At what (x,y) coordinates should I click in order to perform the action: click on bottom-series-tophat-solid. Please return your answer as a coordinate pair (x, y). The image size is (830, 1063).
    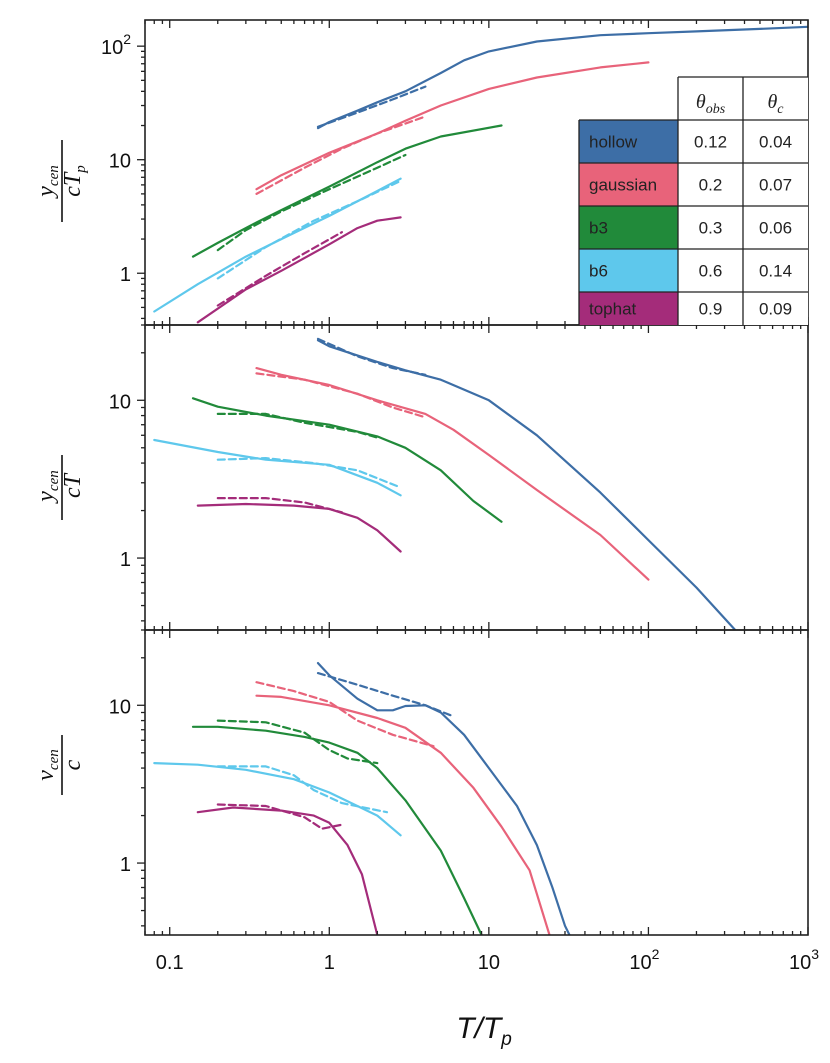
    Looking at the image, I should click on (287, 870).